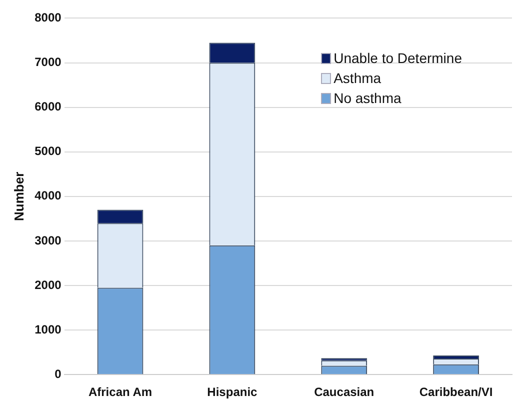 This screenshot has height=415, width=530. I want to click on x-tick-label: African Am, so click(120, 392).